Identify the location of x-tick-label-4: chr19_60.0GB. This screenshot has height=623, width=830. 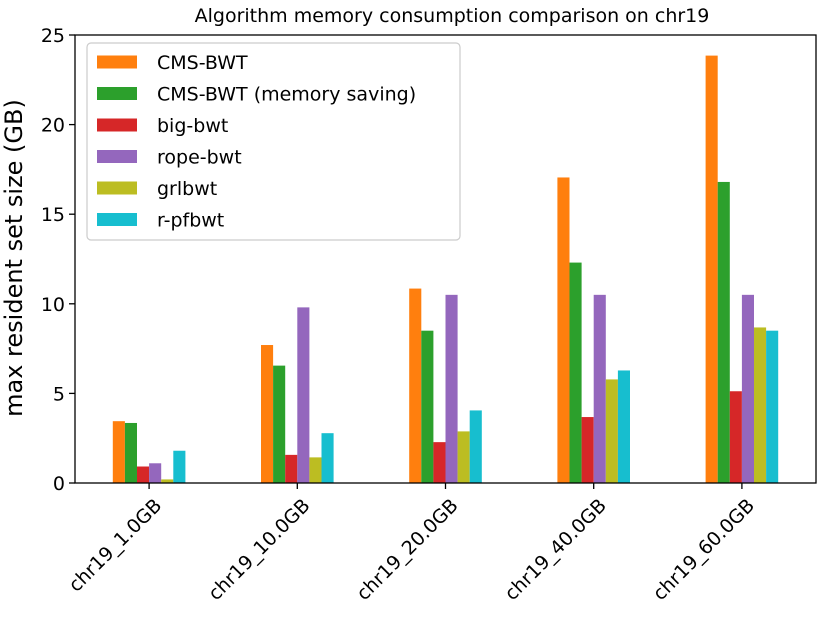
(704, 550).